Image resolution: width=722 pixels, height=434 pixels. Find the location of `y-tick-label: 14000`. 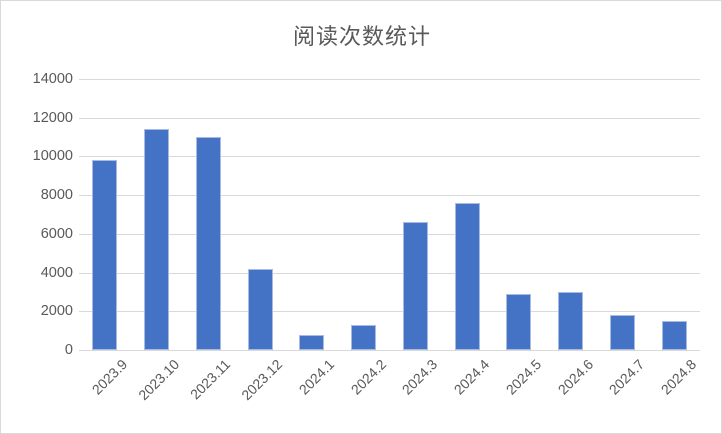

y-tick-label: 14000 is located at coordinates (52, 79).